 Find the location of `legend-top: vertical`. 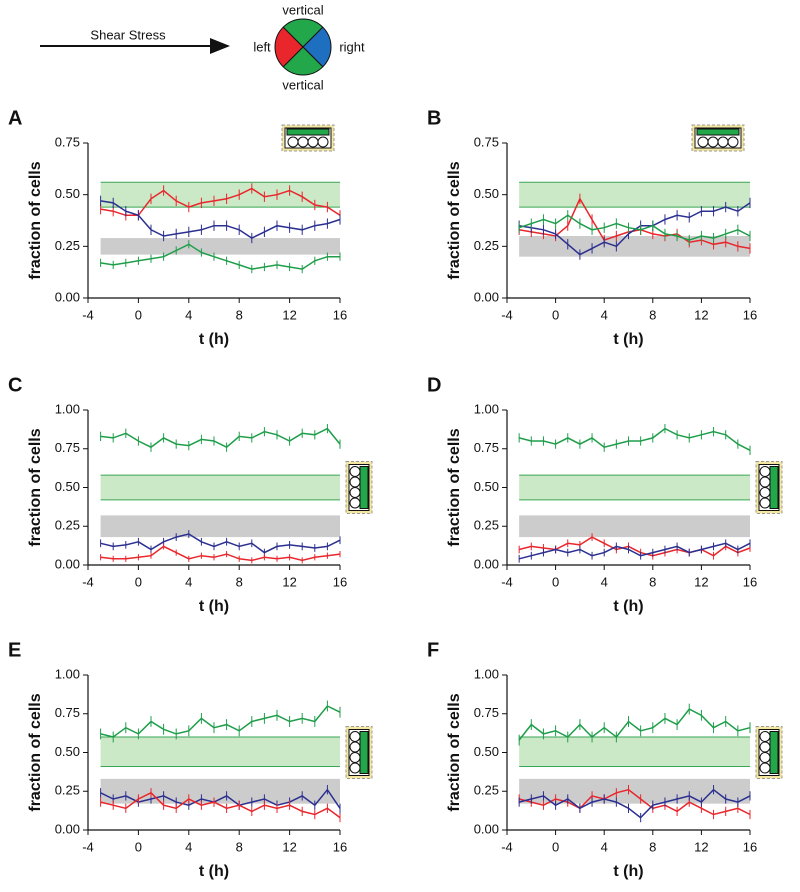

legend-top: vertical is located at coordinates (302, 9).